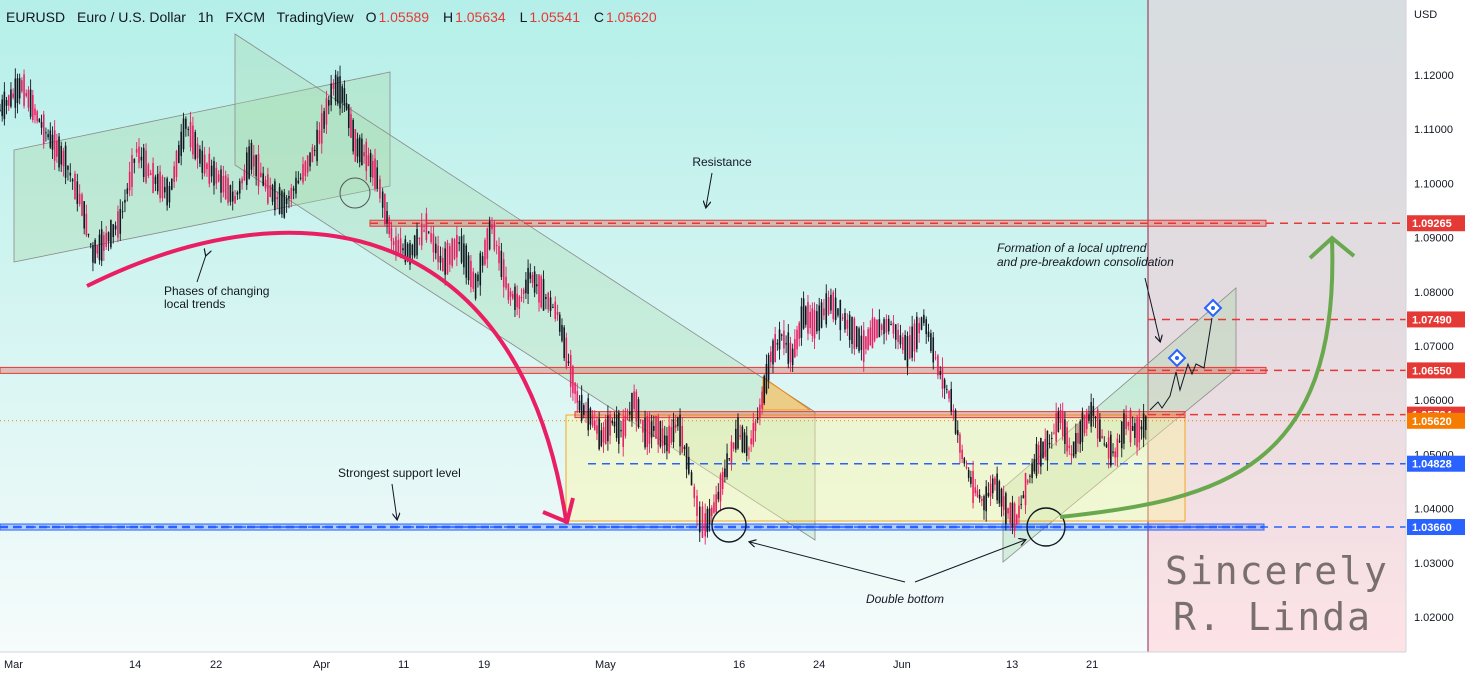 The width and height of the screenshot is (1465, 676). Describe the element at coordinates (631, 17) in the screenshot. I see `close-value: 1.05620` at that location.